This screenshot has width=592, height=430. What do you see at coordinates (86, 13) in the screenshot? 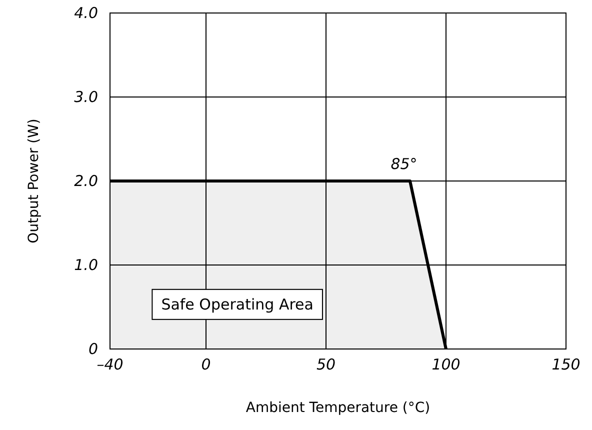
I see `y-tick-label: 4.0` at bounding box center [86, 13].